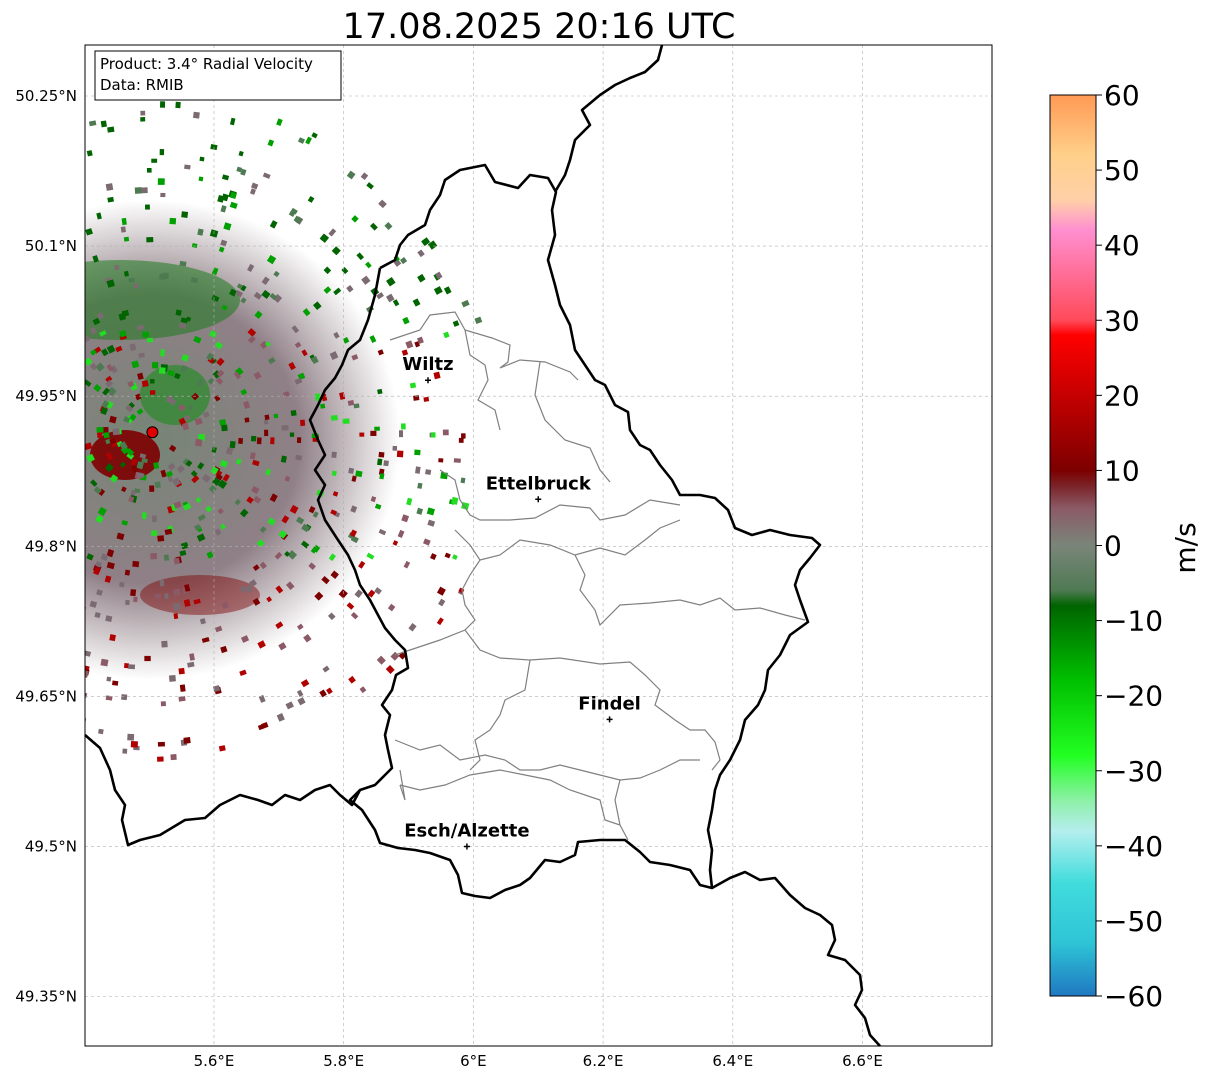 The width and height of the screenshot is (1207, 1081). I want to click on longitude-axis: 5.6°E 5.8°E 6°E 6.2°E 6.4°E 6.6°E, so click(538, 1061).